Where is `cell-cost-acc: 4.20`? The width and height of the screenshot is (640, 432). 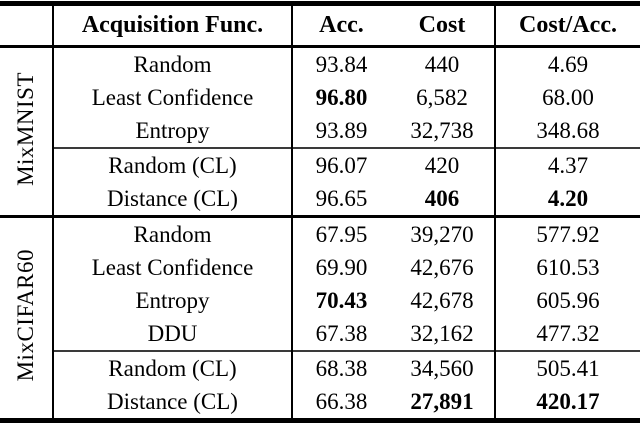 cell-cost-acc: 4.20 is located at coordinates (567, 199).